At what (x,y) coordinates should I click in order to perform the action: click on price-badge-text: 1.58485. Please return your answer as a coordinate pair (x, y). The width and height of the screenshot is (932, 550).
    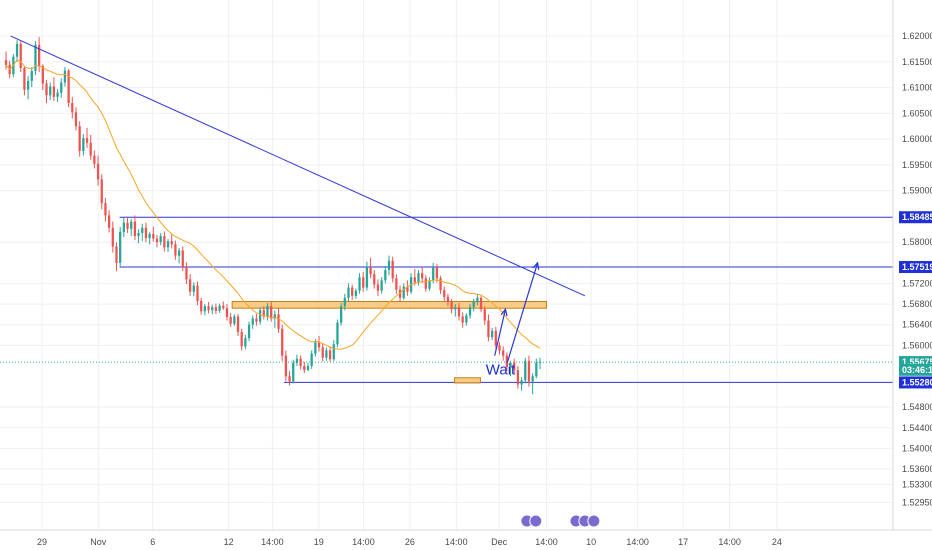
    Looking at the image, I should click on (917, 217).